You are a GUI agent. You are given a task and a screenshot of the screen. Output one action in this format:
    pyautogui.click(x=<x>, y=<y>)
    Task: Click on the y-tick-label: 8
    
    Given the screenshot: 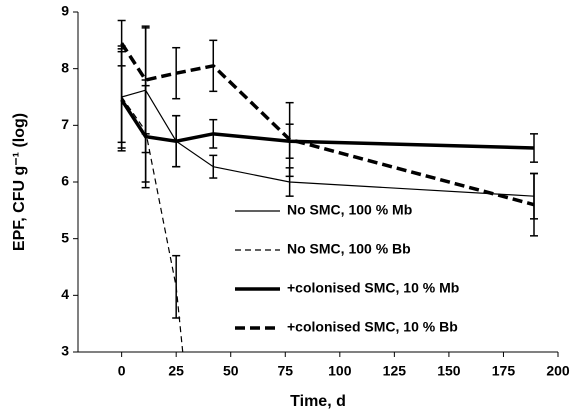 What is the action you would take?
    pyautogui.click(x=65, y=67)
    